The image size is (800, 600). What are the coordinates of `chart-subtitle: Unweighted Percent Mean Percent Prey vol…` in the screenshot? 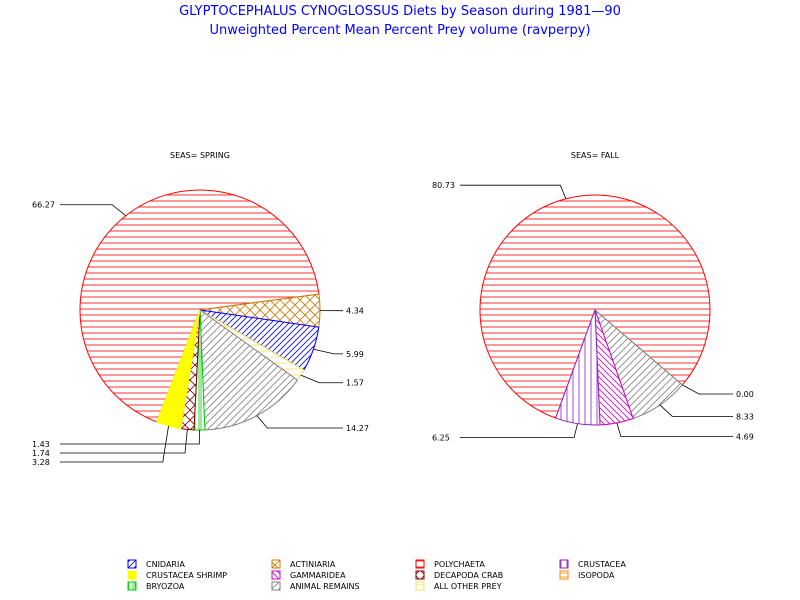 It's located at (400, 30).